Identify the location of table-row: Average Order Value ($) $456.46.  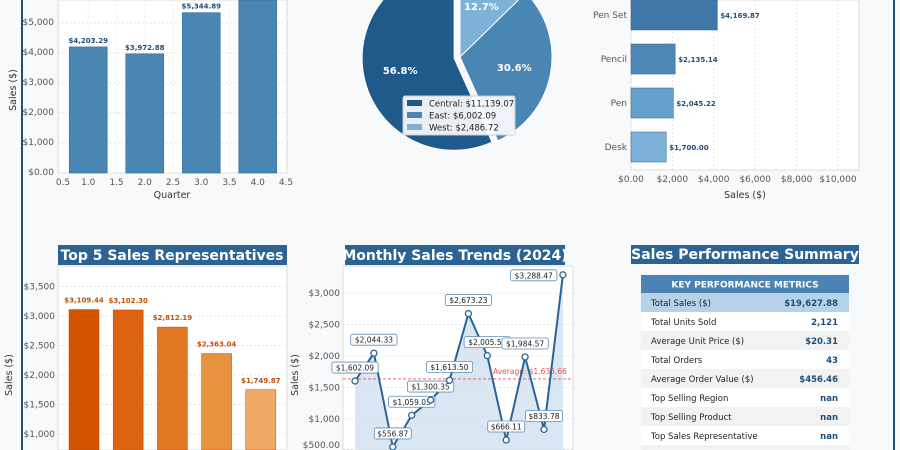
(745, 378).